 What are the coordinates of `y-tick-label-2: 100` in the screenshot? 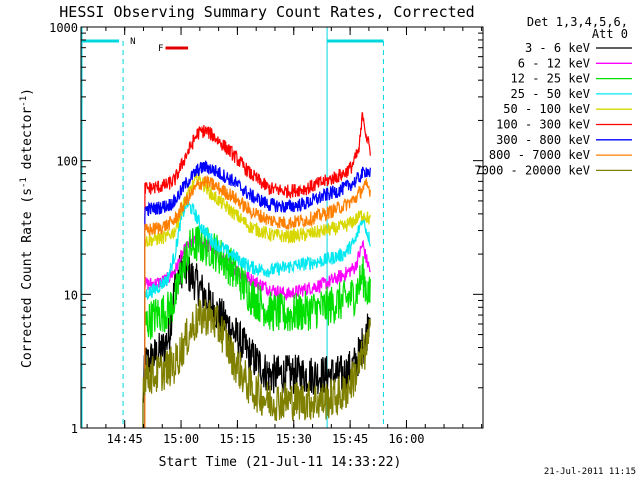 It's located at (67, 162).